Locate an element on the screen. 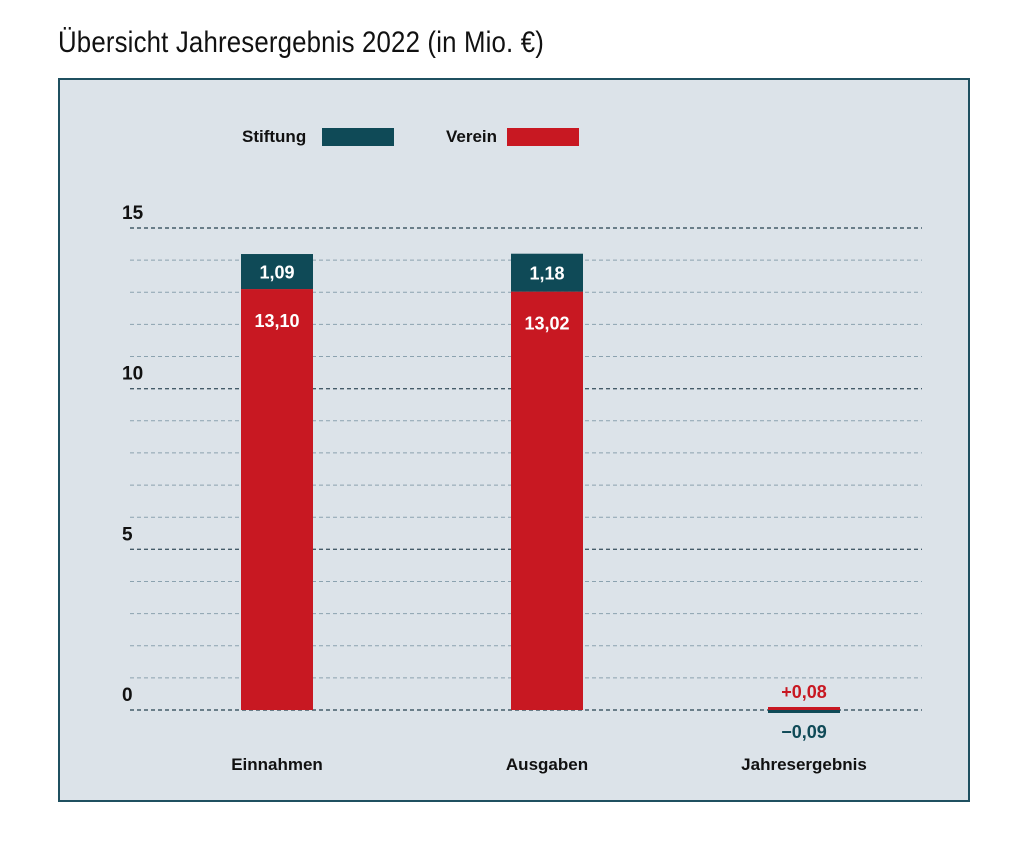  x-category-label: Jahresergebnis is located at coordinates (804, 764).